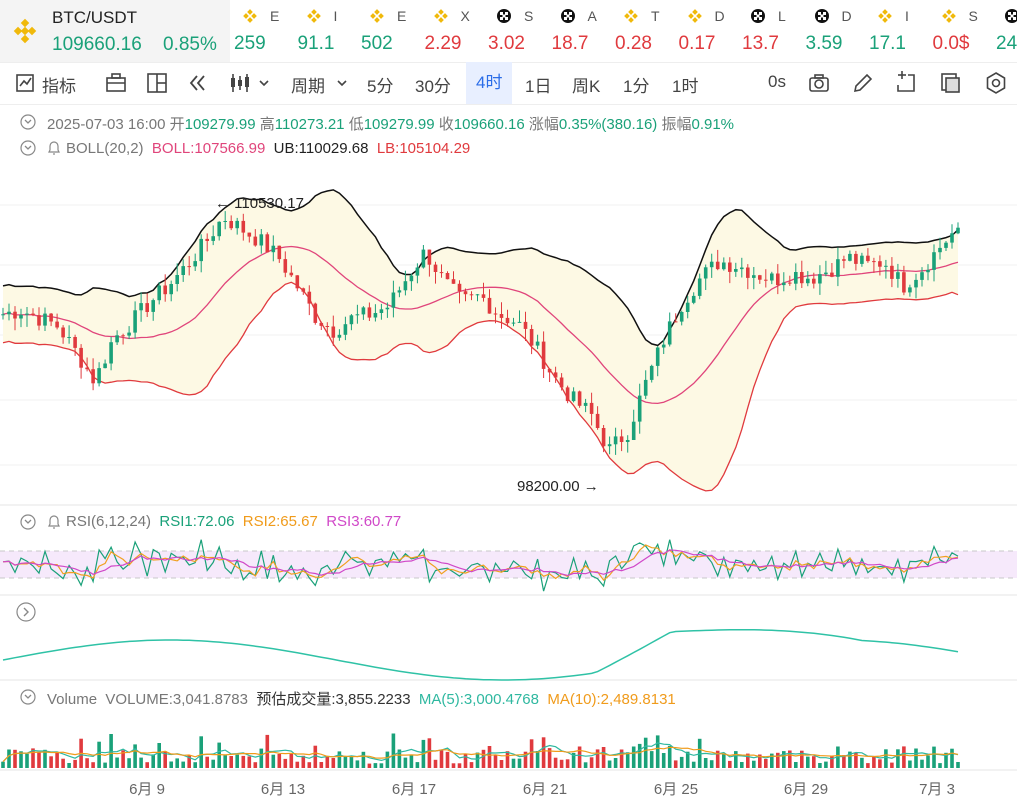 The height and width of the screenshot is (805, 1017). I want to click on ticker-item: D 3.59, so click(837, 31).